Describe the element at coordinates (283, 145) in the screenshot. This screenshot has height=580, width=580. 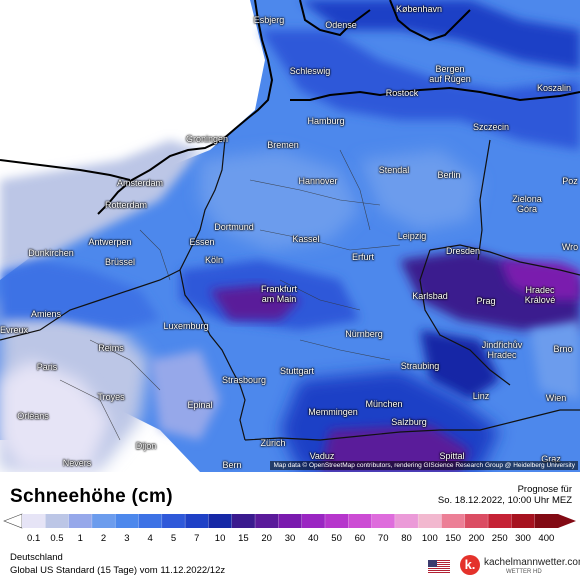
I see `city-label: Bremen` at that location.